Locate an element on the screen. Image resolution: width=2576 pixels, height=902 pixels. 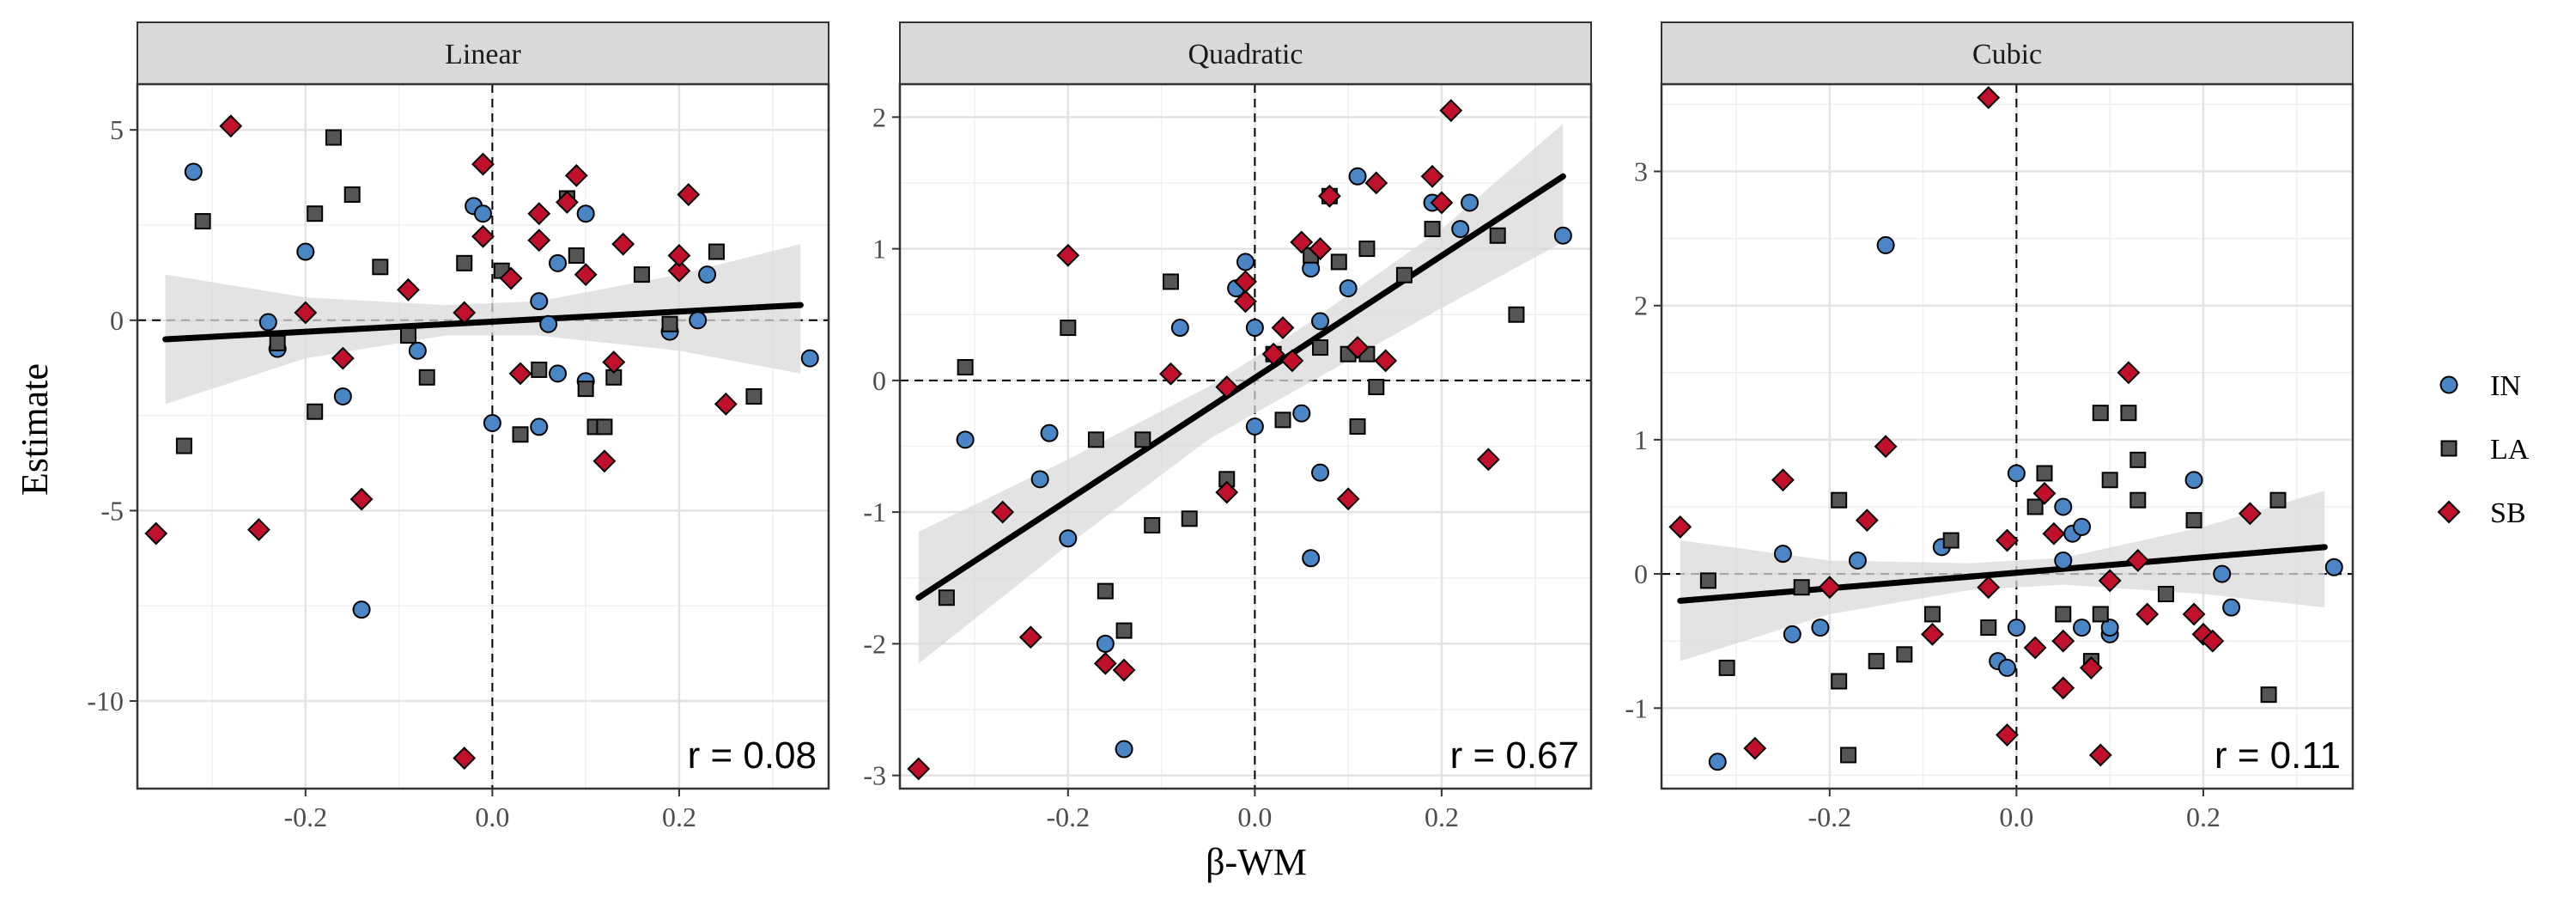
y-tick-label: 5 is located at coordinates (117, 129).